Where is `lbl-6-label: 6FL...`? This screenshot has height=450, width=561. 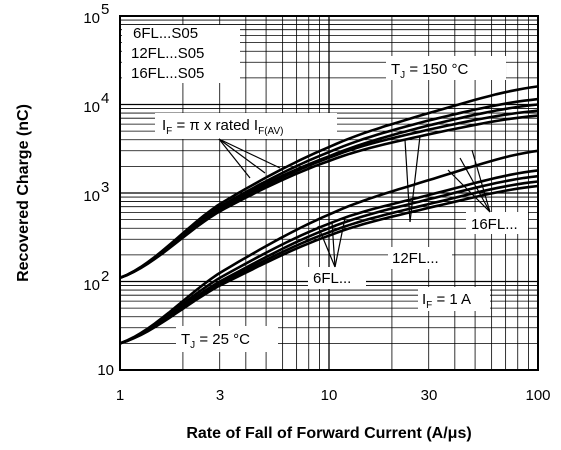 lbl-6-label: 6FL... is located at coordinates (332, 278).